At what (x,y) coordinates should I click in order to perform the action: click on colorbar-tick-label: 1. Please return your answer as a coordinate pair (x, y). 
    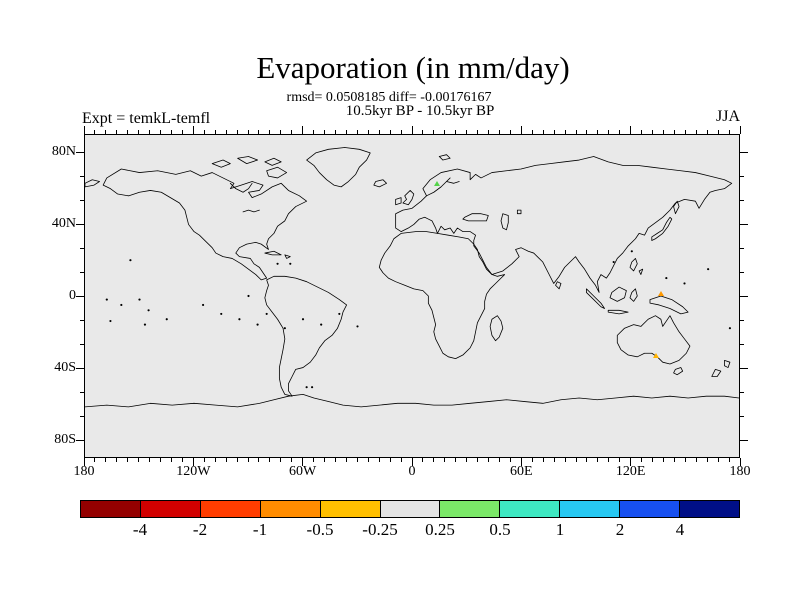
    Looking at the image, I should click on (560, 529).